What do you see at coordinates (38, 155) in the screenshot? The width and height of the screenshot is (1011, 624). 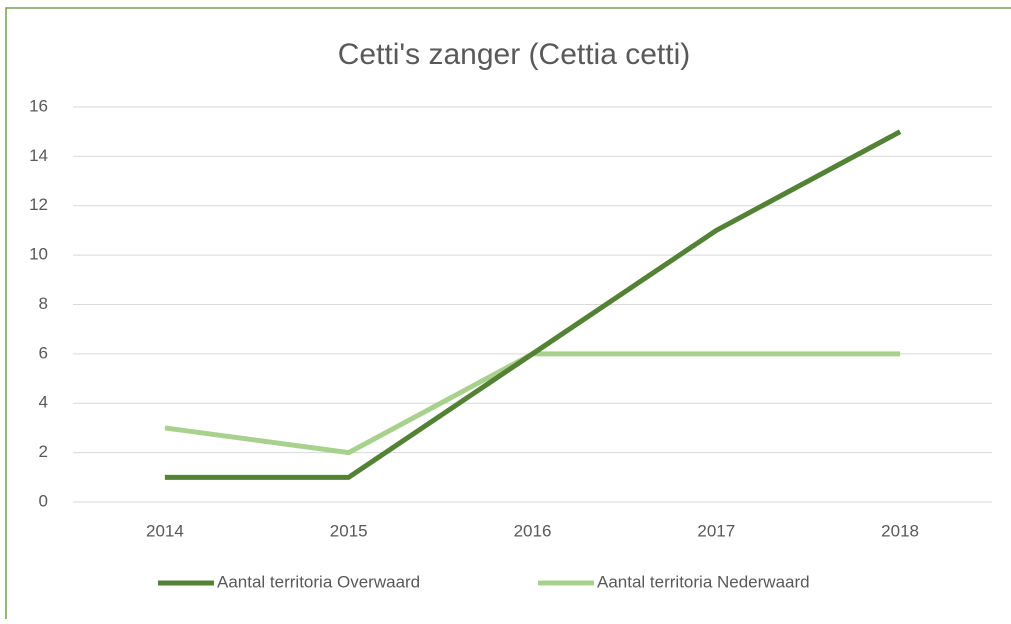 I see `y-tick-label: 14` at bounding box center [38, 155].